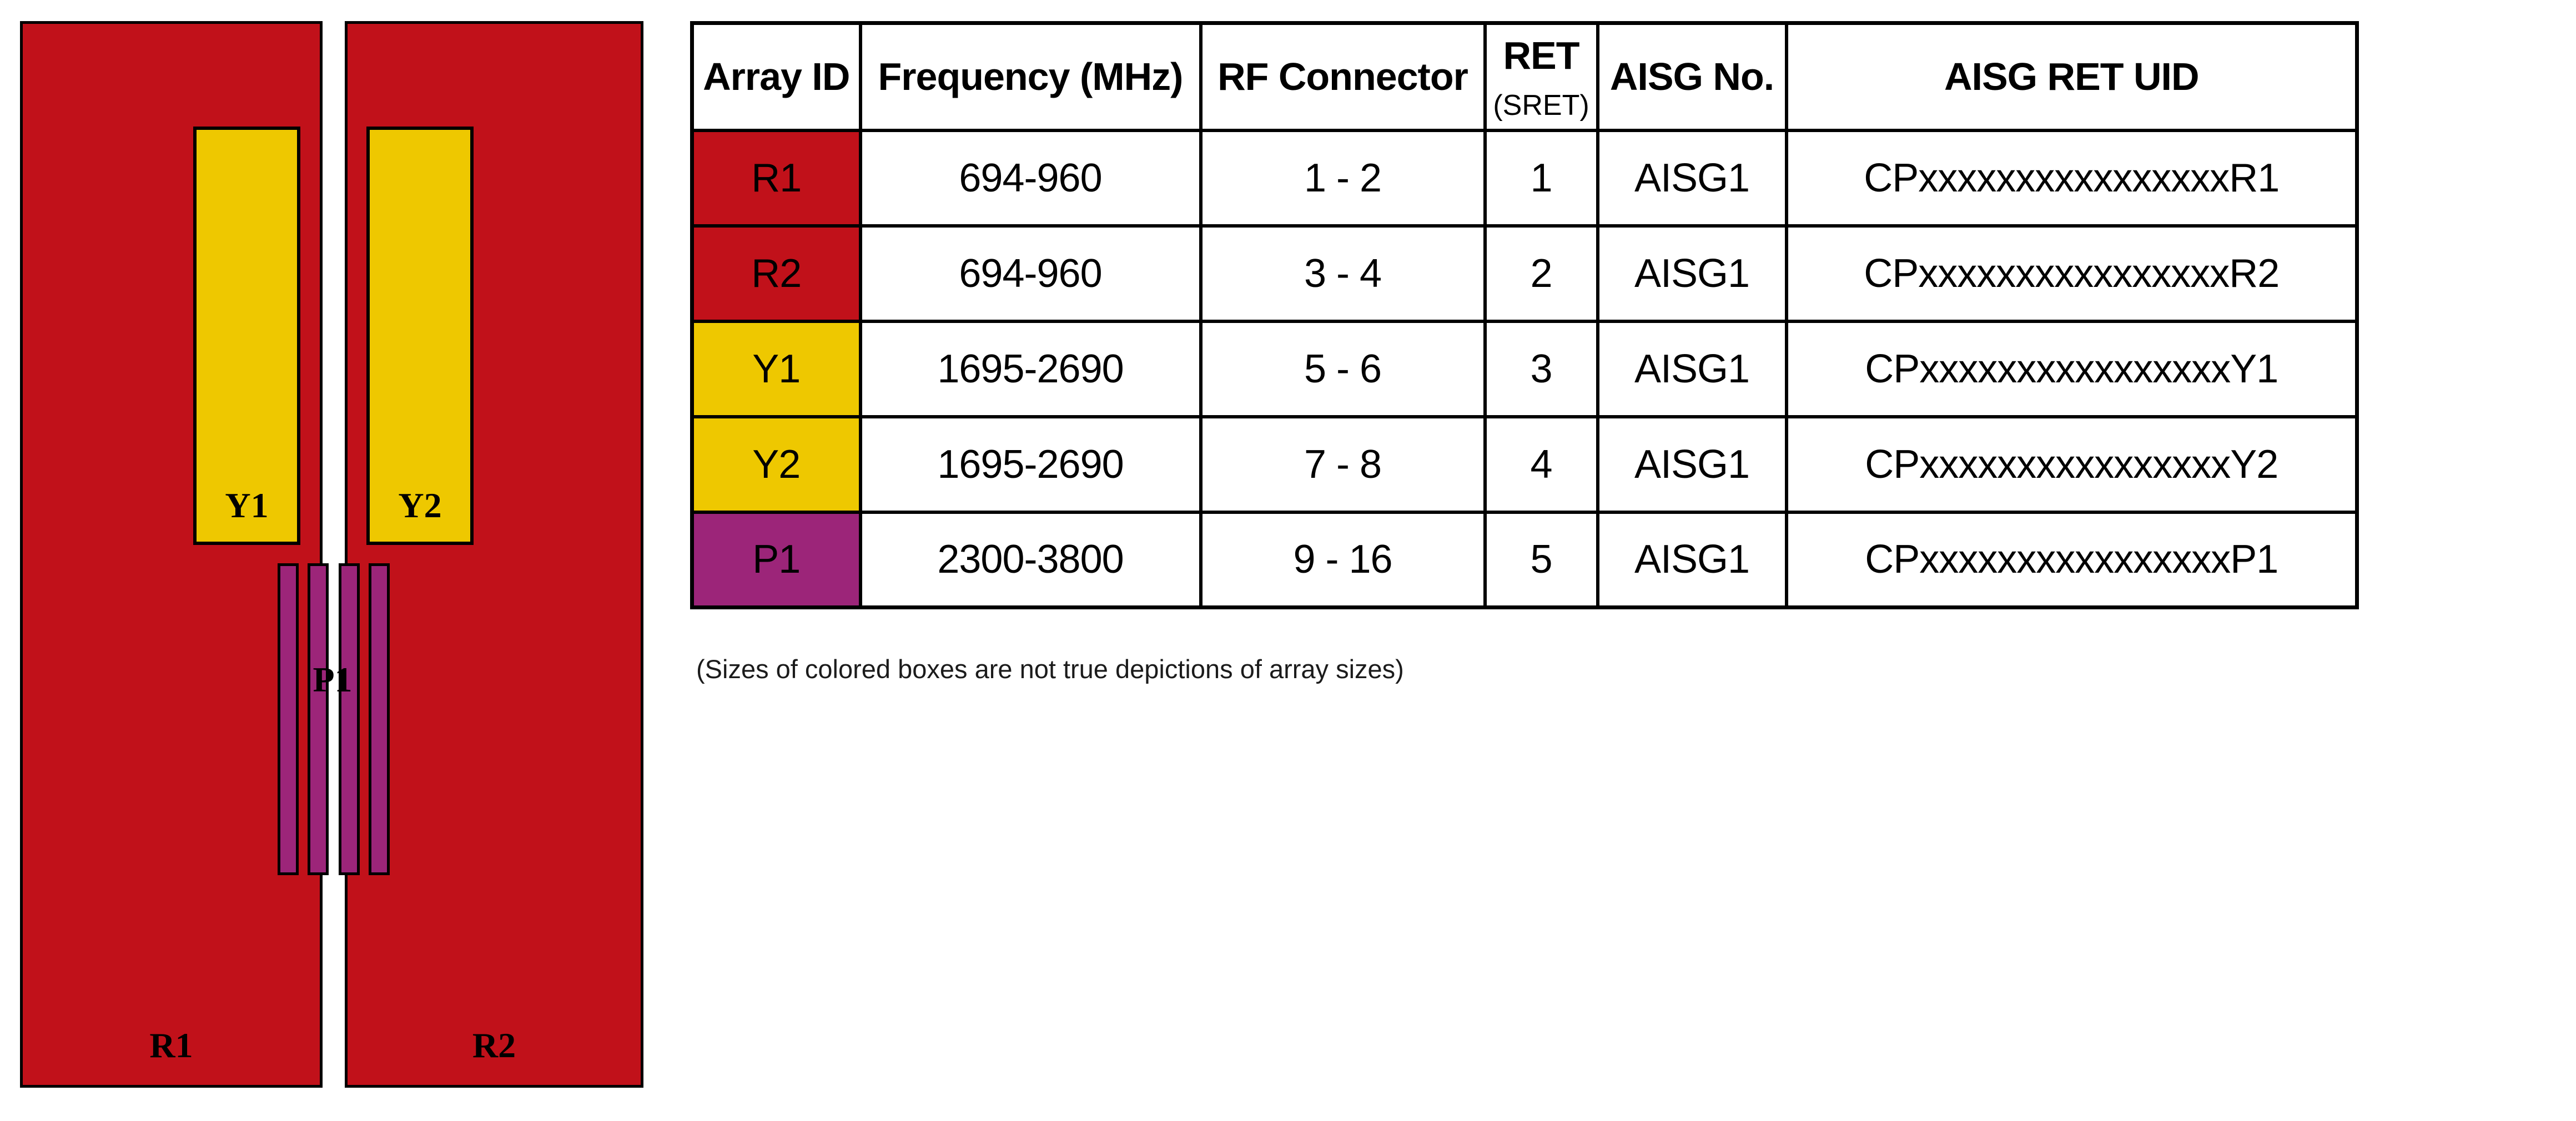 This screenshot has width=2576, height=1121. What do you see at coordinates (1541, 465) in the screenshot?
I see `ret-cell: 4` at bounding box center [1541, 465].